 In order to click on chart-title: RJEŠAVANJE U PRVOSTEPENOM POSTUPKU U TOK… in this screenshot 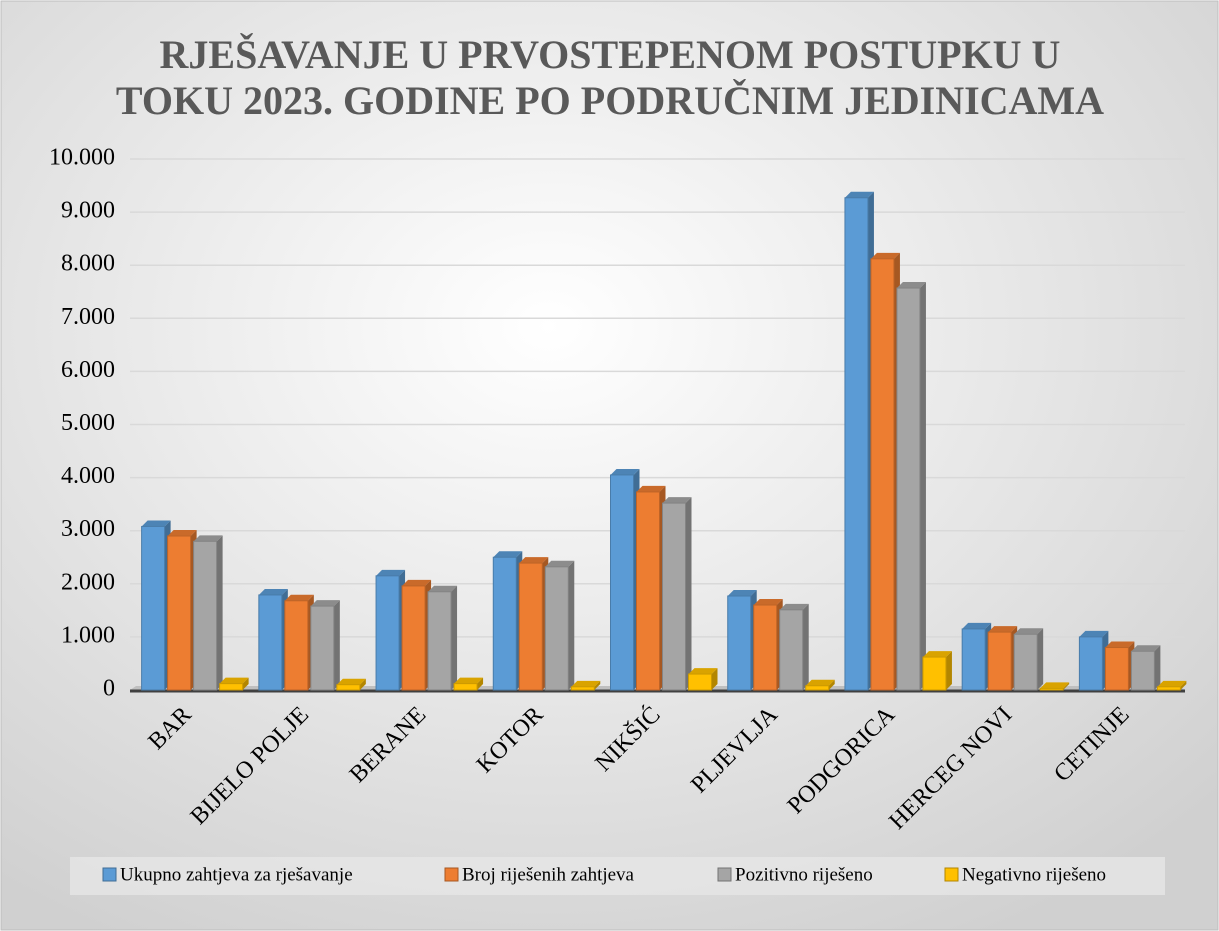, I will do `click(610, 77)`.